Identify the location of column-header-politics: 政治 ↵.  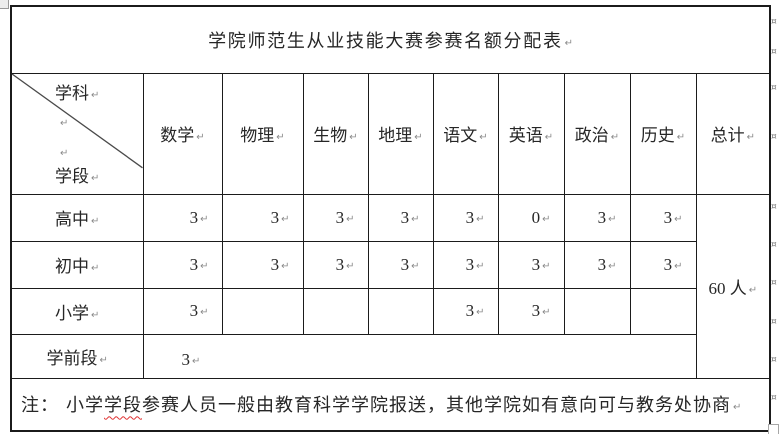
(597, 133).